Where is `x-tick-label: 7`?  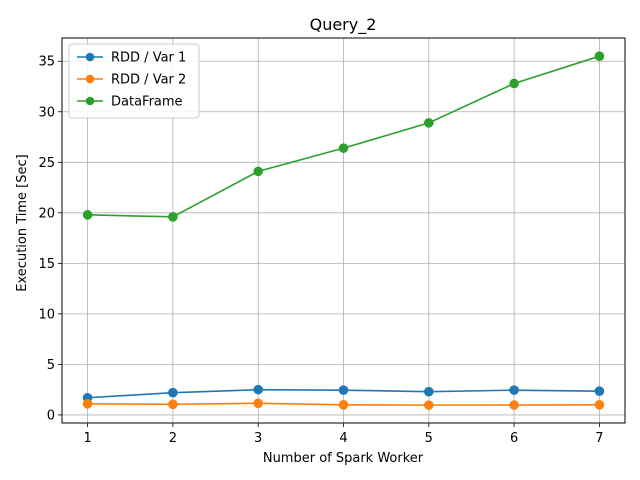 x-tick-label: 7 is located at coordinates (599, 438).